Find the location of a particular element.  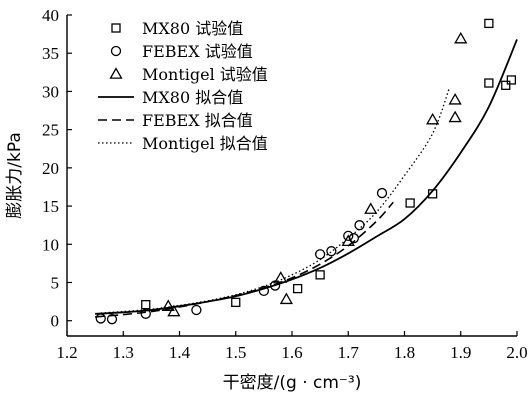

legend-item: MX80 试验值 is located at coordinates (177, 28).